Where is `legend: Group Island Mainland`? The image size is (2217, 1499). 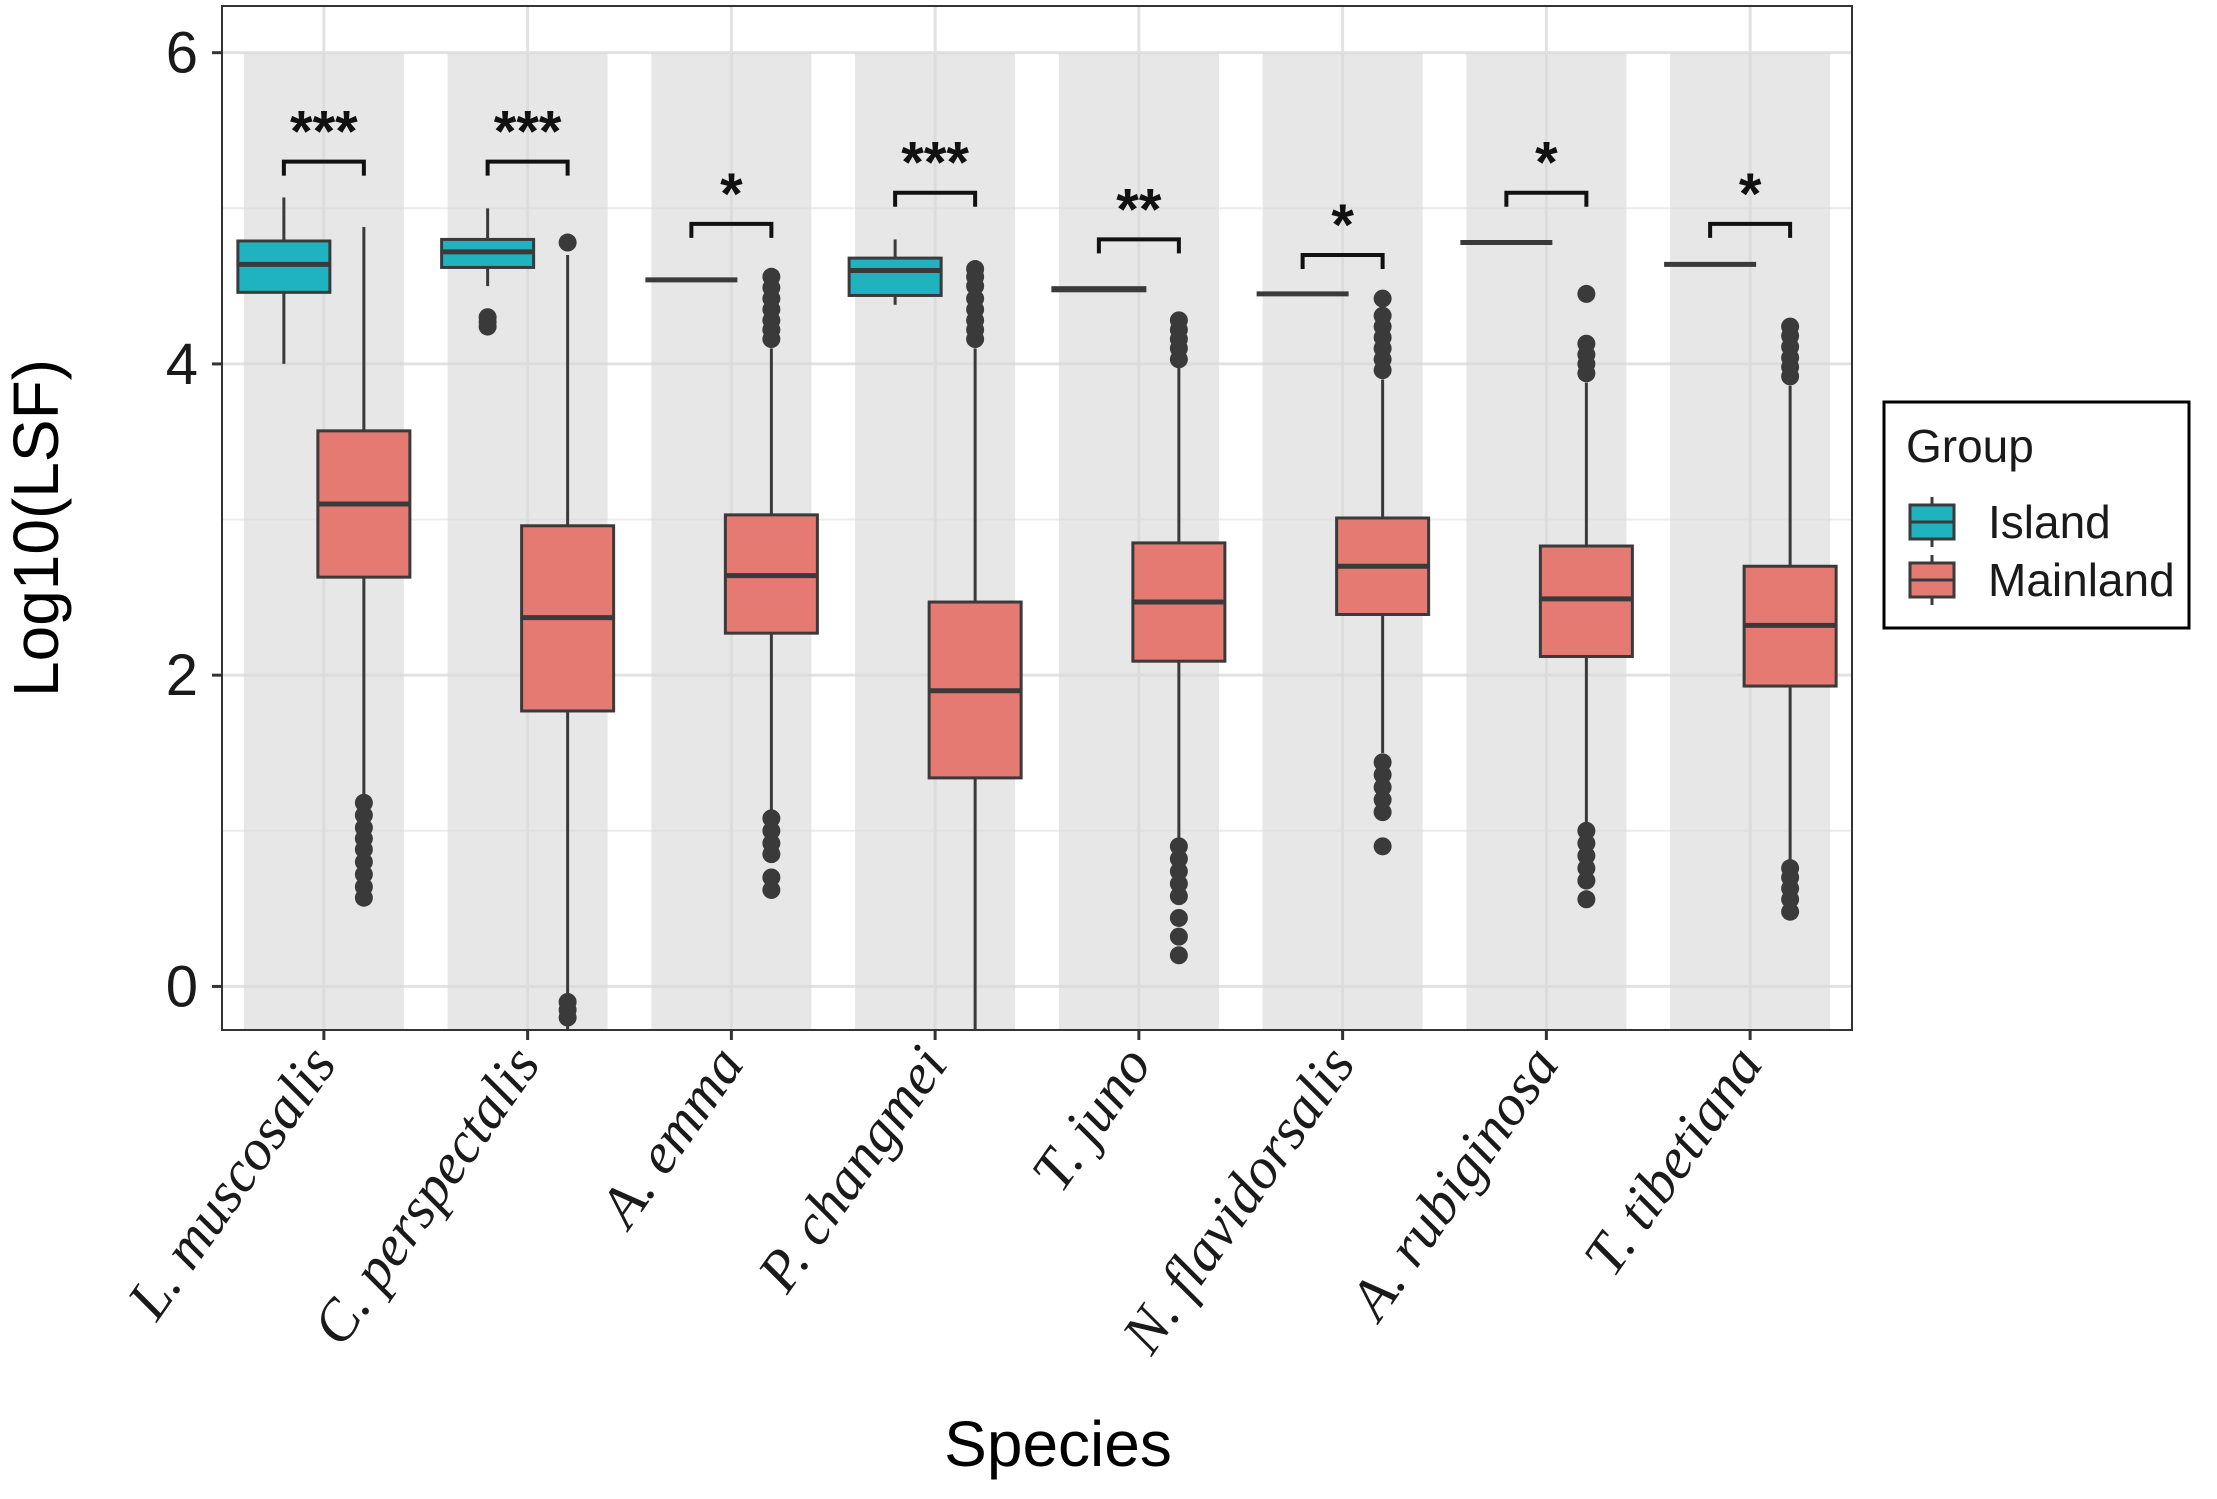
legend: Group Island Mainland is located at coordinates (2036, 515).